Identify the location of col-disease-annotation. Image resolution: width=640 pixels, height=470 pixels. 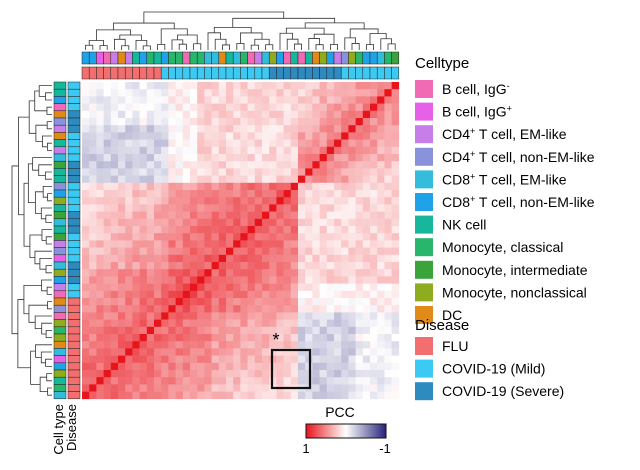
(128, 73).